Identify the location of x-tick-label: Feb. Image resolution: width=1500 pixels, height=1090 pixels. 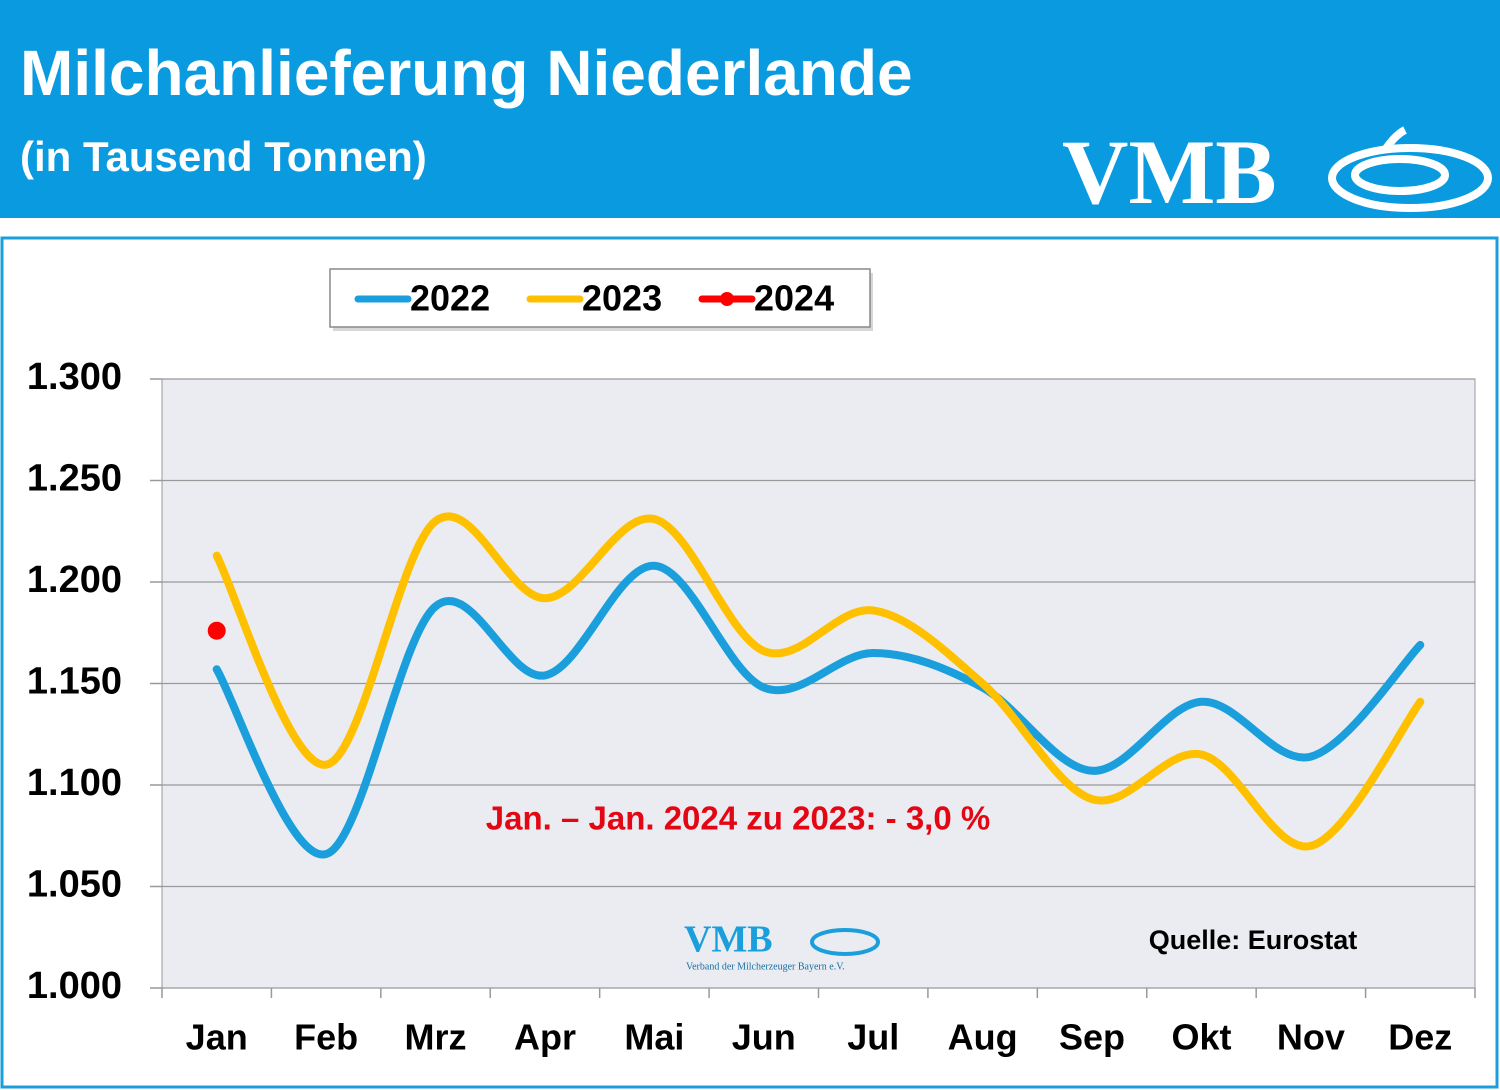
(326, 1037).